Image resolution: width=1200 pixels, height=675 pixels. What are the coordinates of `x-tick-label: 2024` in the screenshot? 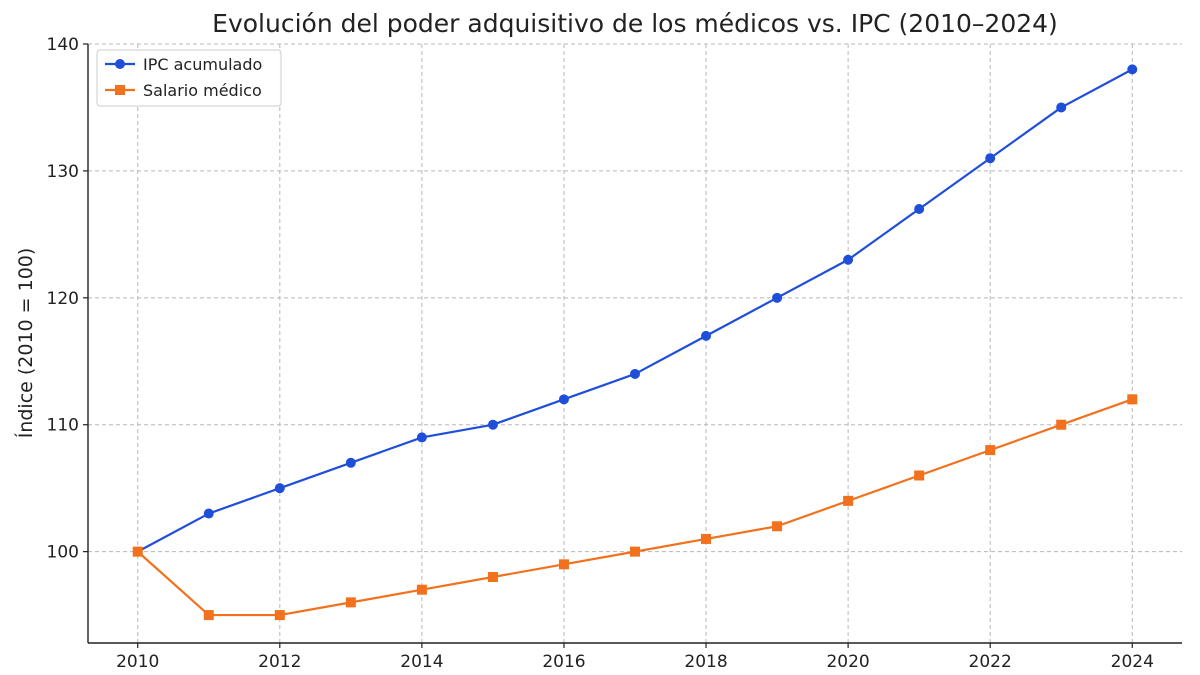 It's located at (1132, 662).